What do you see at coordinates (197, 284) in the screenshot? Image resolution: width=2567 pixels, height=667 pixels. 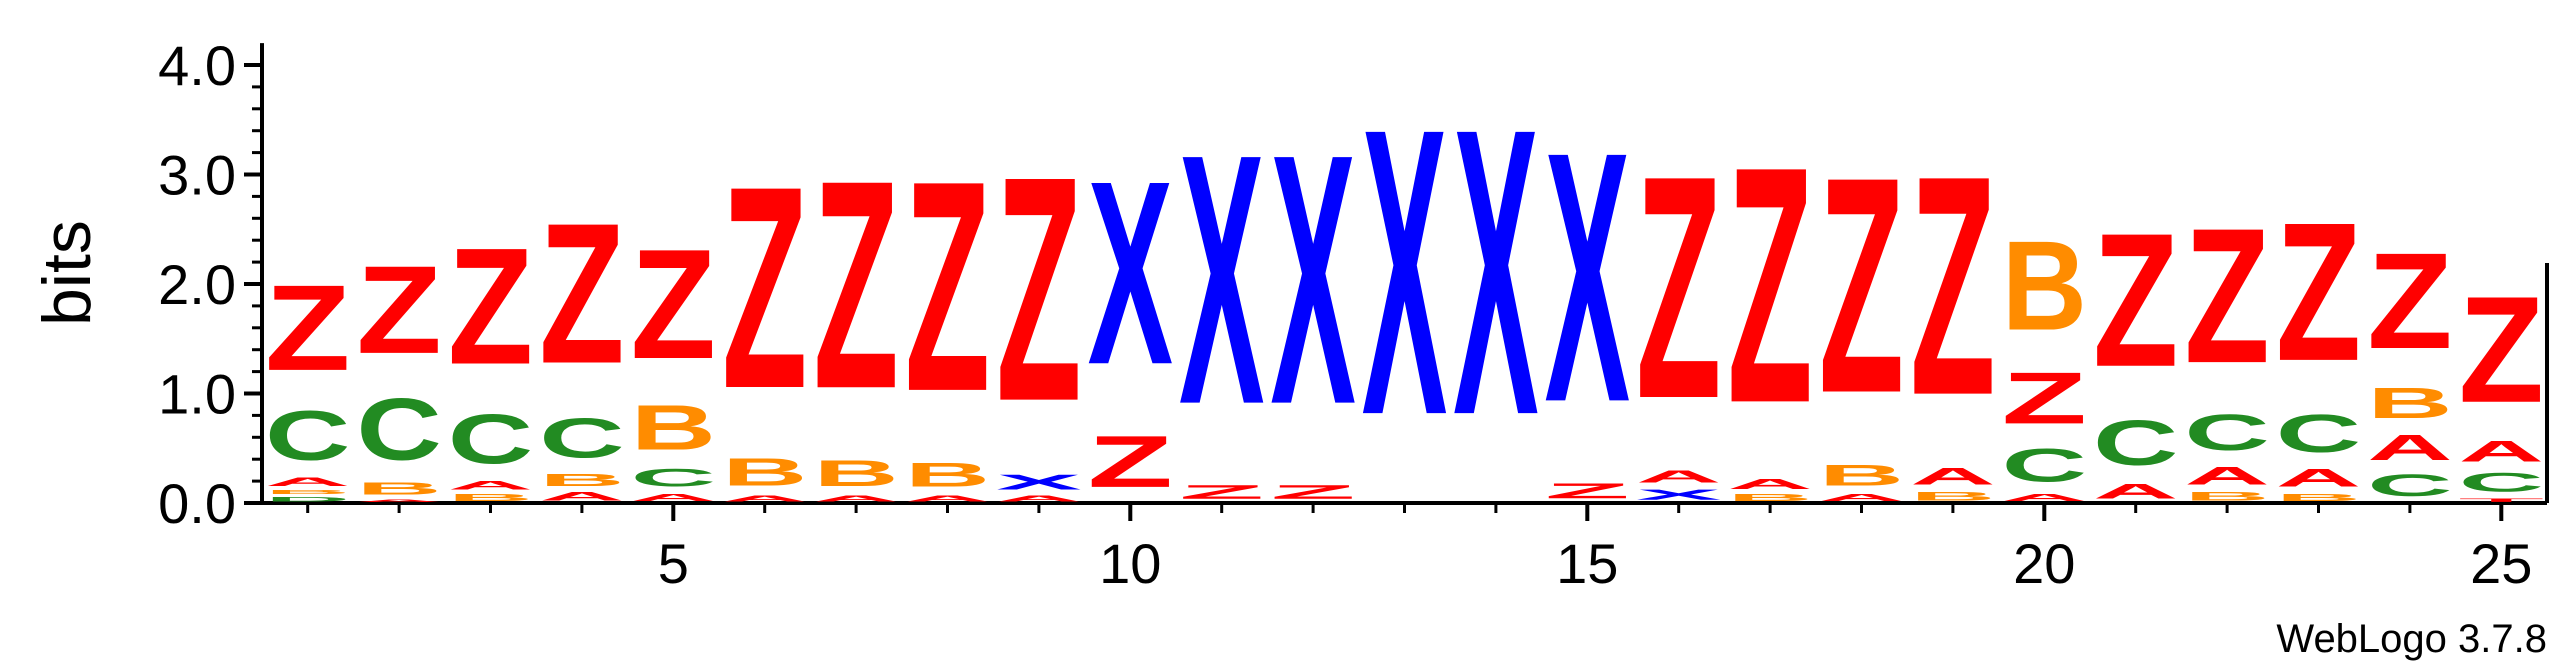 I see `y-tick-label: 2.0` at bounding box center [197, 284].